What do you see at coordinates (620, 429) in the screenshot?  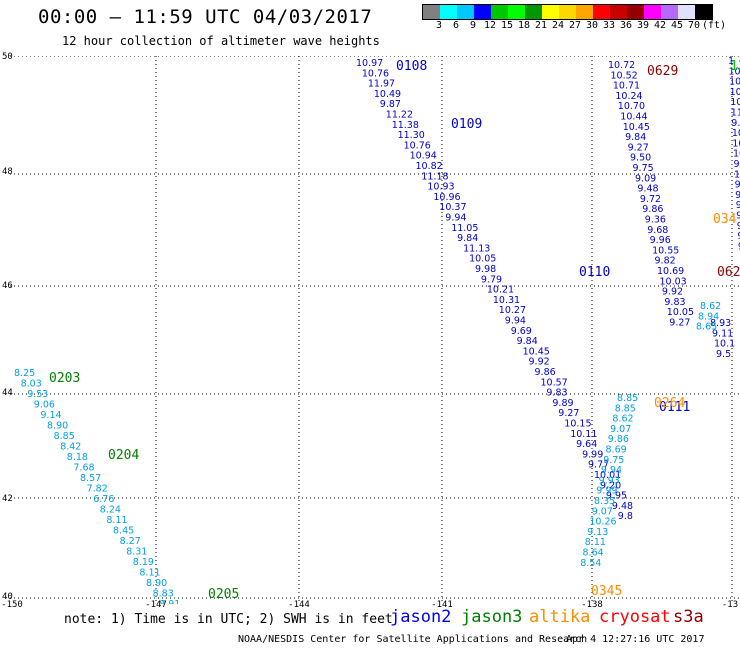 I see `wave-height-value: 9.07` at bounding box center [620, 429].